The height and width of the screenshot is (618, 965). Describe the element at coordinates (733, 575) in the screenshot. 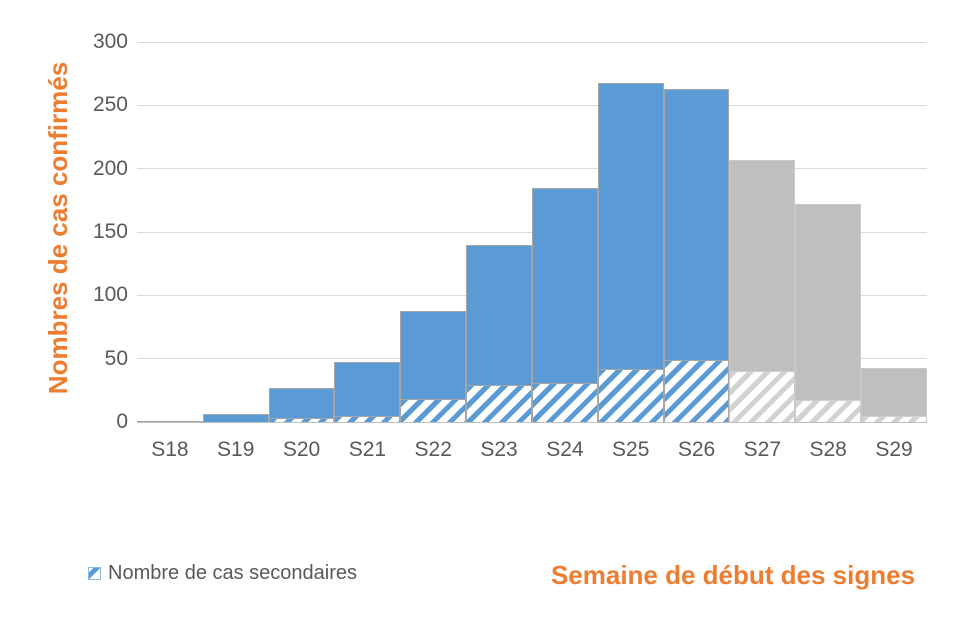

I see `x-axis-title: Semaine de début des signes` at that location.